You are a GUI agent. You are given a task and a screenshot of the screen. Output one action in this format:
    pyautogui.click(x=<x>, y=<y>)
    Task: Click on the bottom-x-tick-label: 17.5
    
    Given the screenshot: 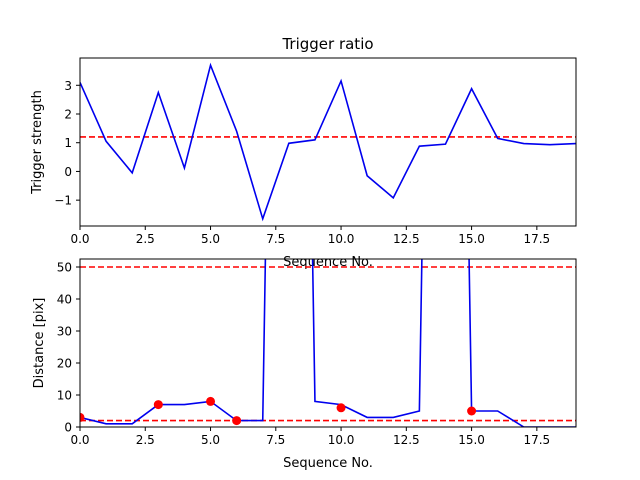 What is the action you would take?
    pyautogui.click(x=536, y=440)
    